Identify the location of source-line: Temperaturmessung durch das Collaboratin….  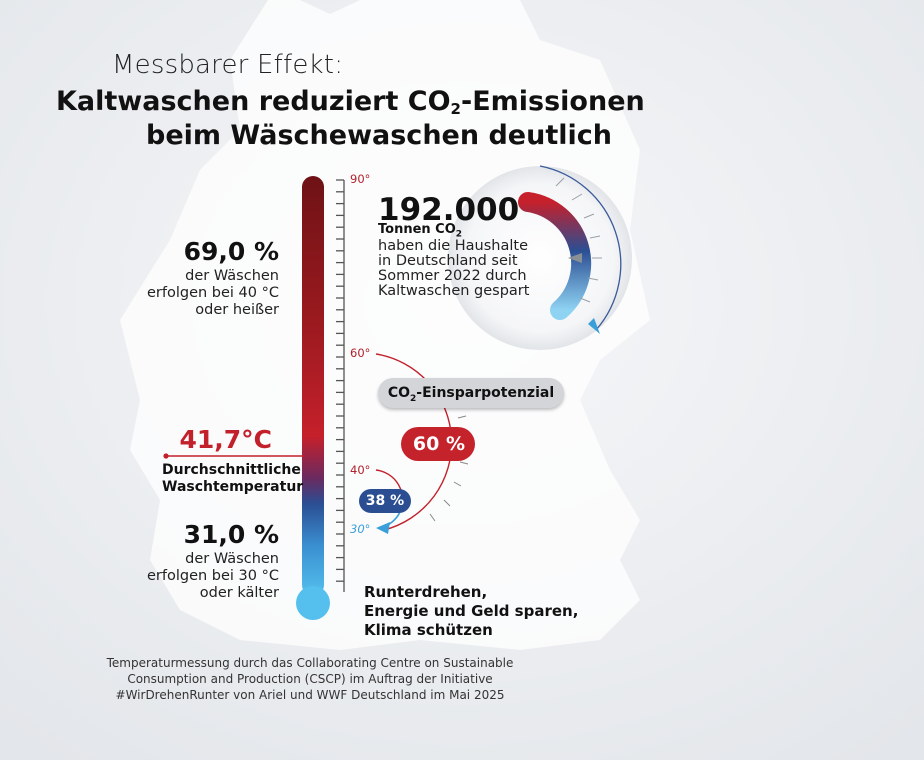
(310, 663).